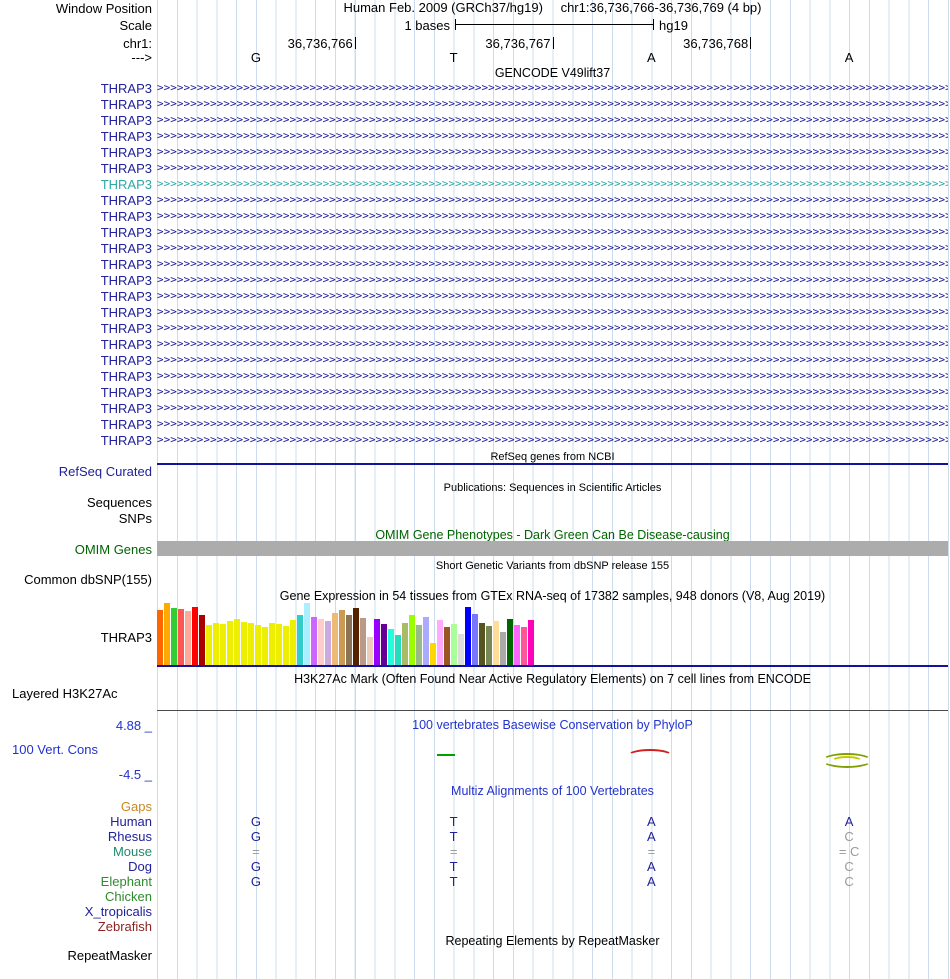  I want to click on gtex-bar-chart, so click(552, 634).